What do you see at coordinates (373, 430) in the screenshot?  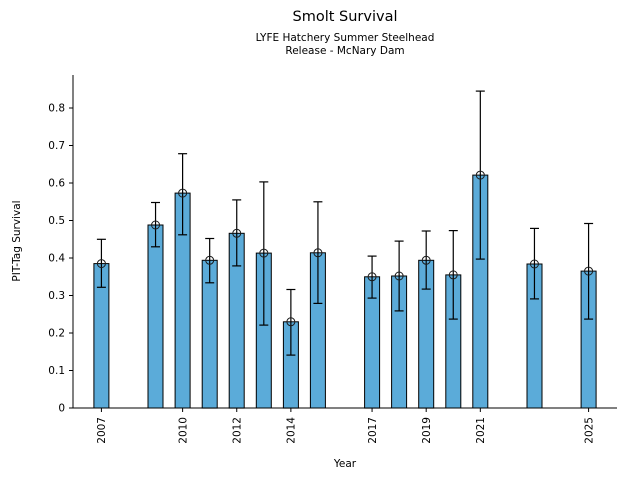 I see `x-tick-label-2017: 2017` at bounding box center [373, 430].